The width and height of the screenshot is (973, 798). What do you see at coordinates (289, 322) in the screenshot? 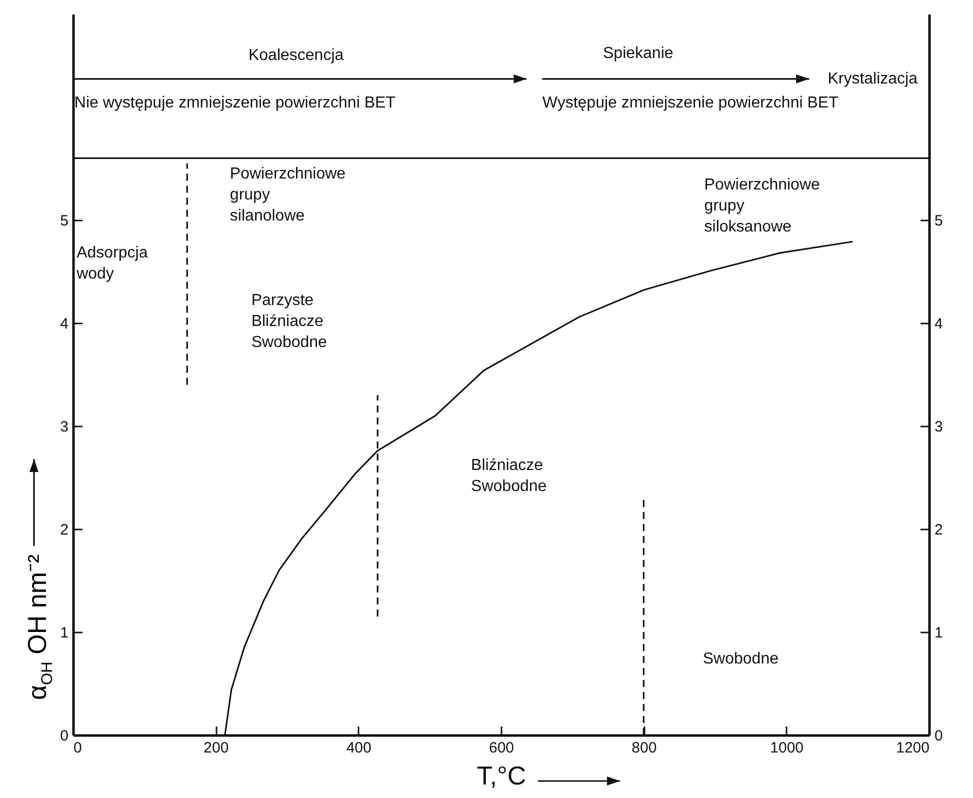
I see `annotation: Parzyste Bliźniacze Swobodne` at bounding box center [289, 322].